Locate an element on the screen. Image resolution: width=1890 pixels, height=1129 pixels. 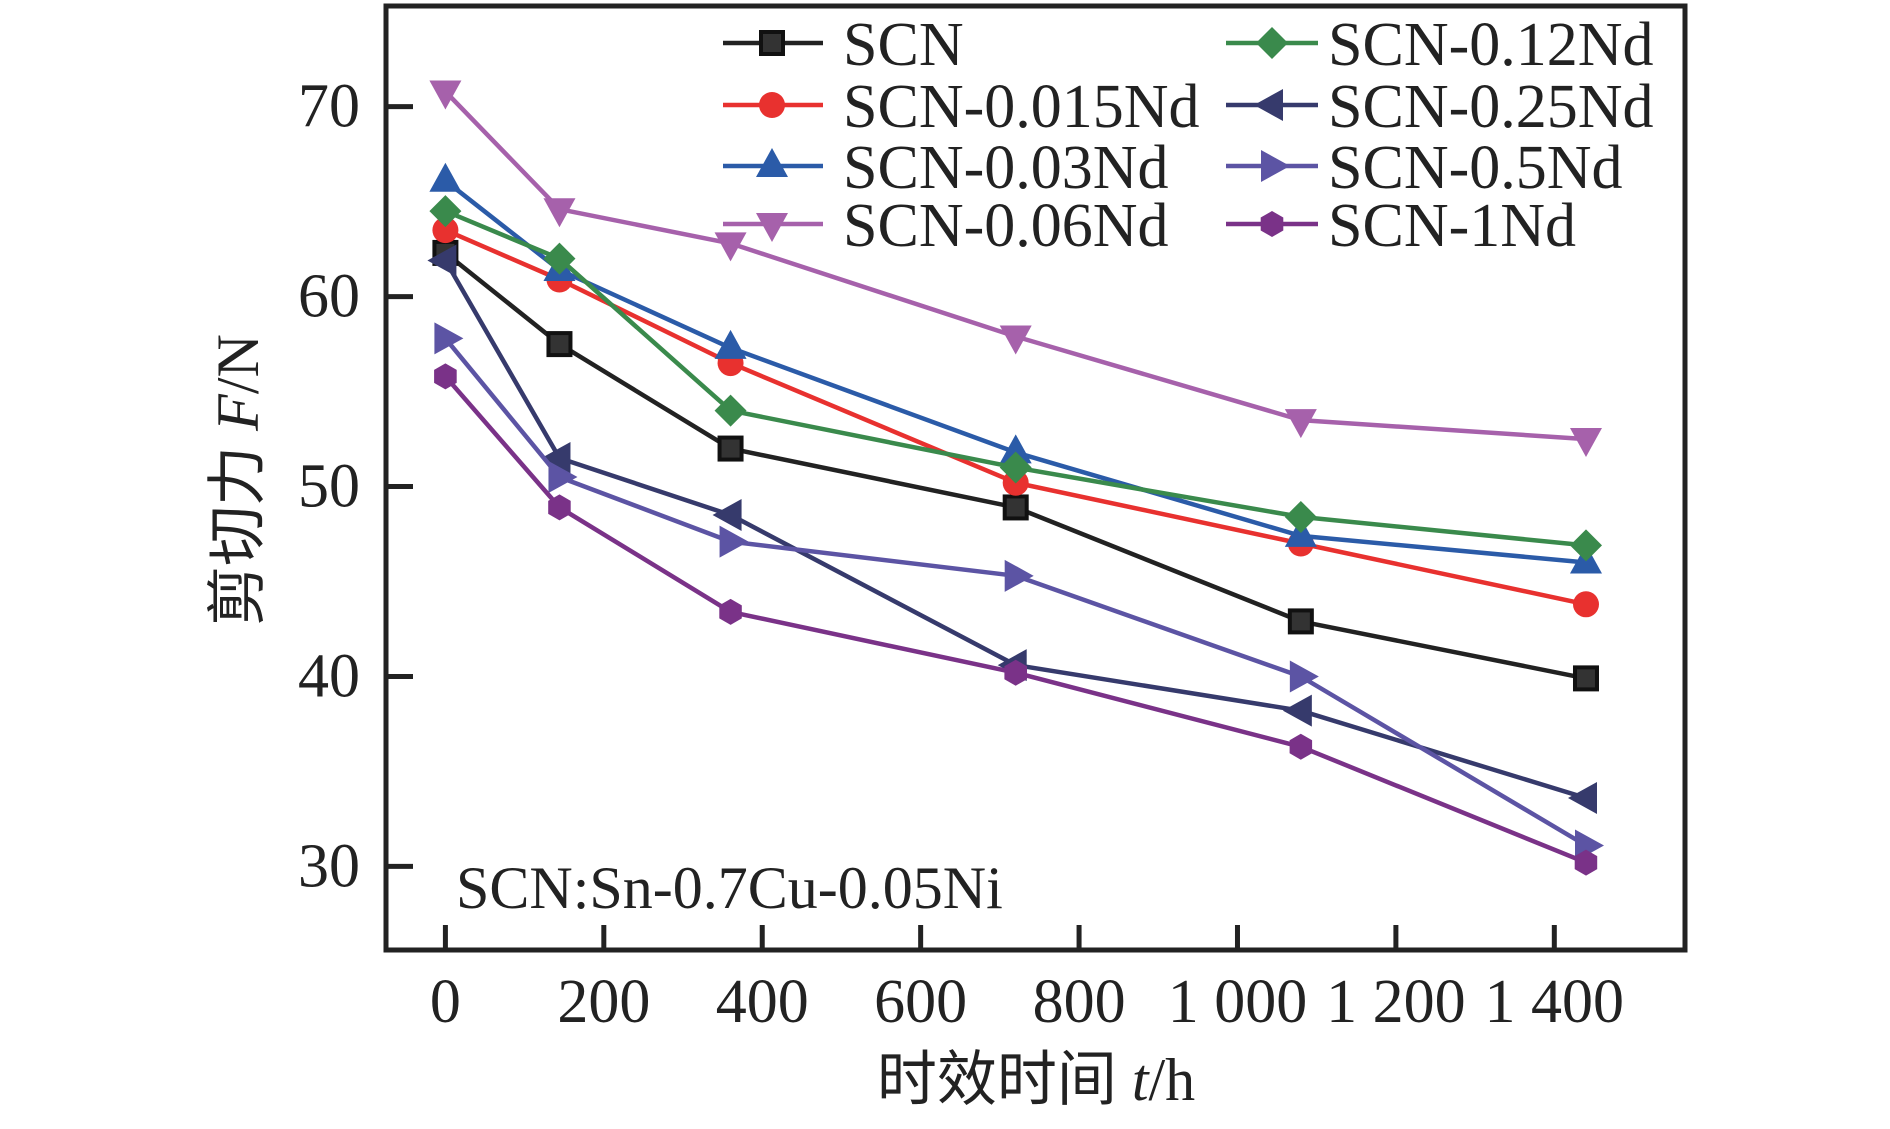
legend-item: SCN-0.015Nd is located at coordinates (961, 107).